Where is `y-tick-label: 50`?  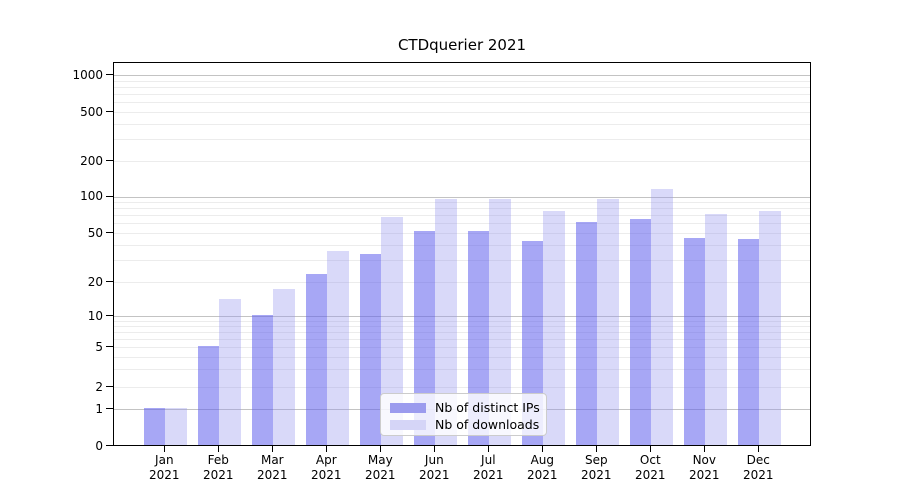 y-tick-label: 50 is located at coordinates (95, 232).